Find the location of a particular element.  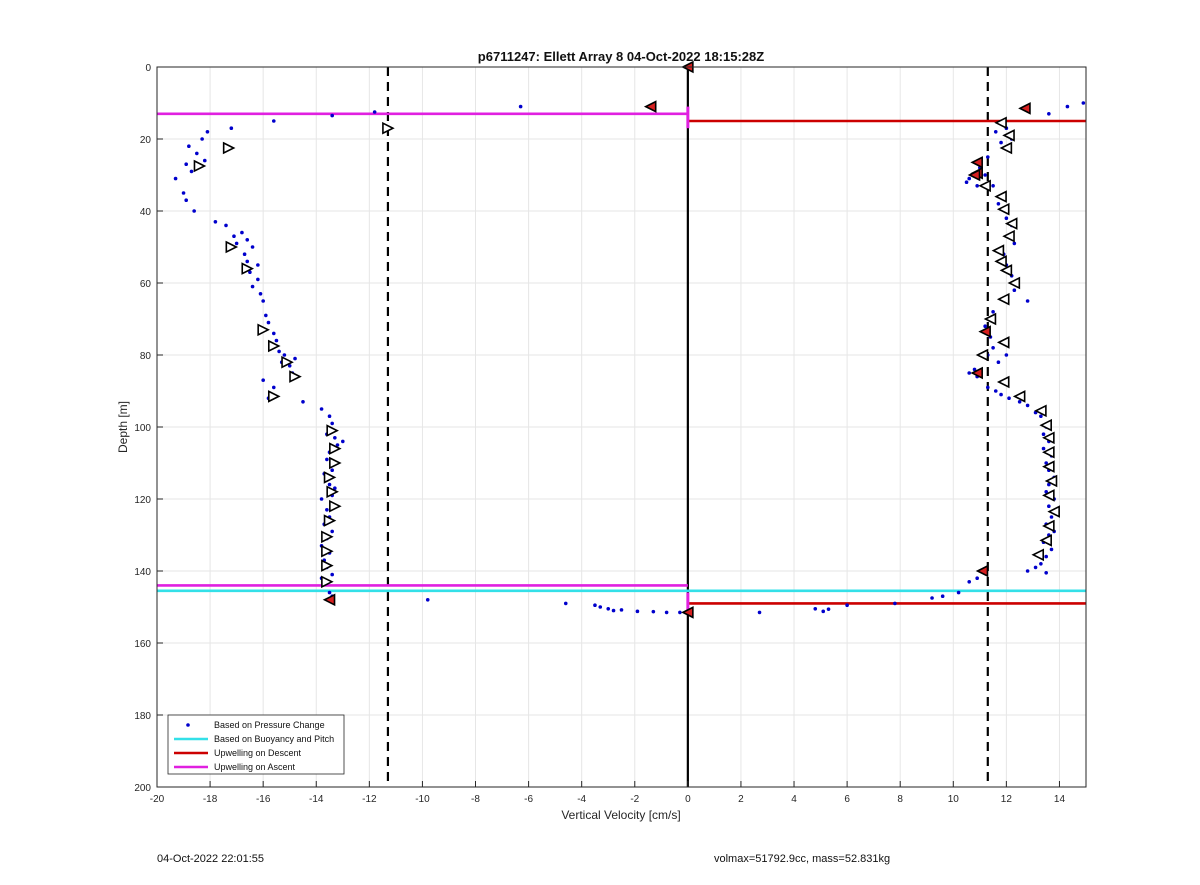

x-tick-label: -14 is located at coordinates (316, 799).